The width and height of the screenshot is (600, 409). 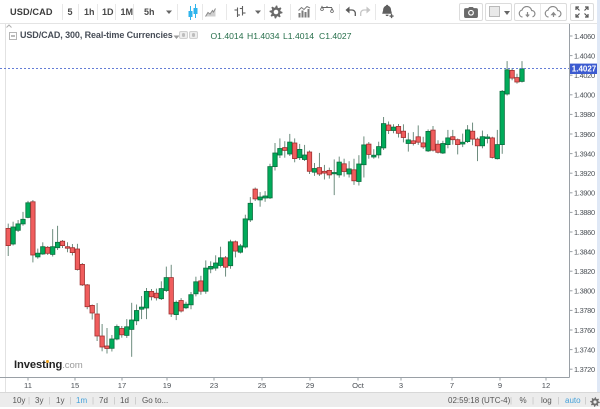 I want to click on svg-text: 1.3960, so click(x=584, y=134).